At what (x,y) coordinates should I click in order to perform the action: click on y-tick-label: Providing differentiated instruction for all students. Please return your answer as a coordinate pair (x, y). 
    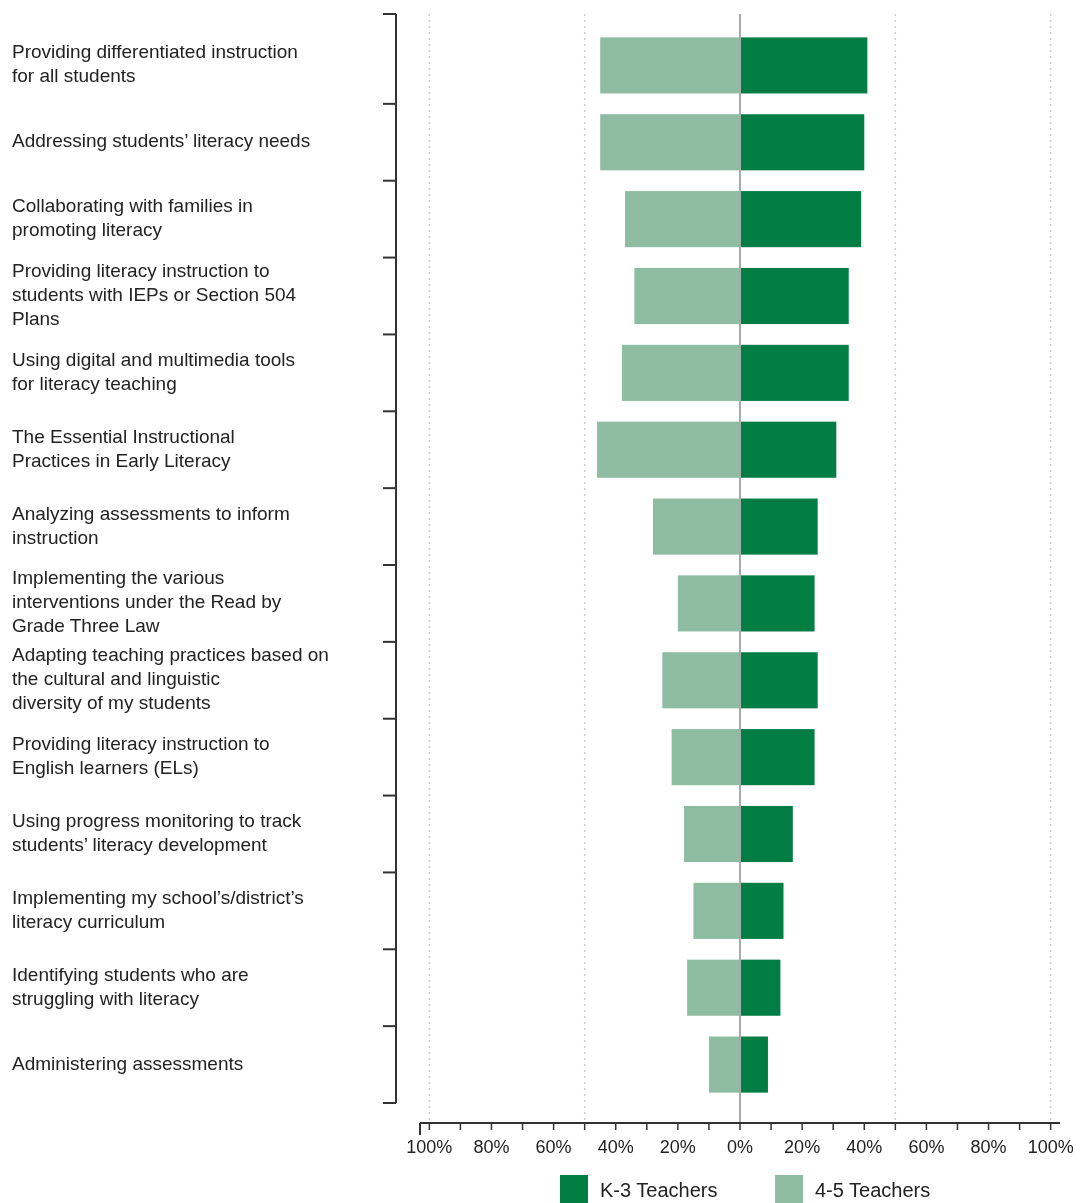
    Looking at the image, I should click on (155, 64).